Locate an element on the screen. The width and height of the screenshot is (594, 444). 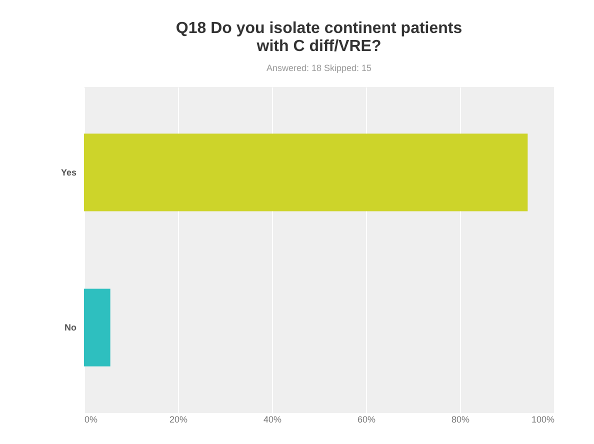
y-tick-label: Yes is located at coordinates (68, 172).